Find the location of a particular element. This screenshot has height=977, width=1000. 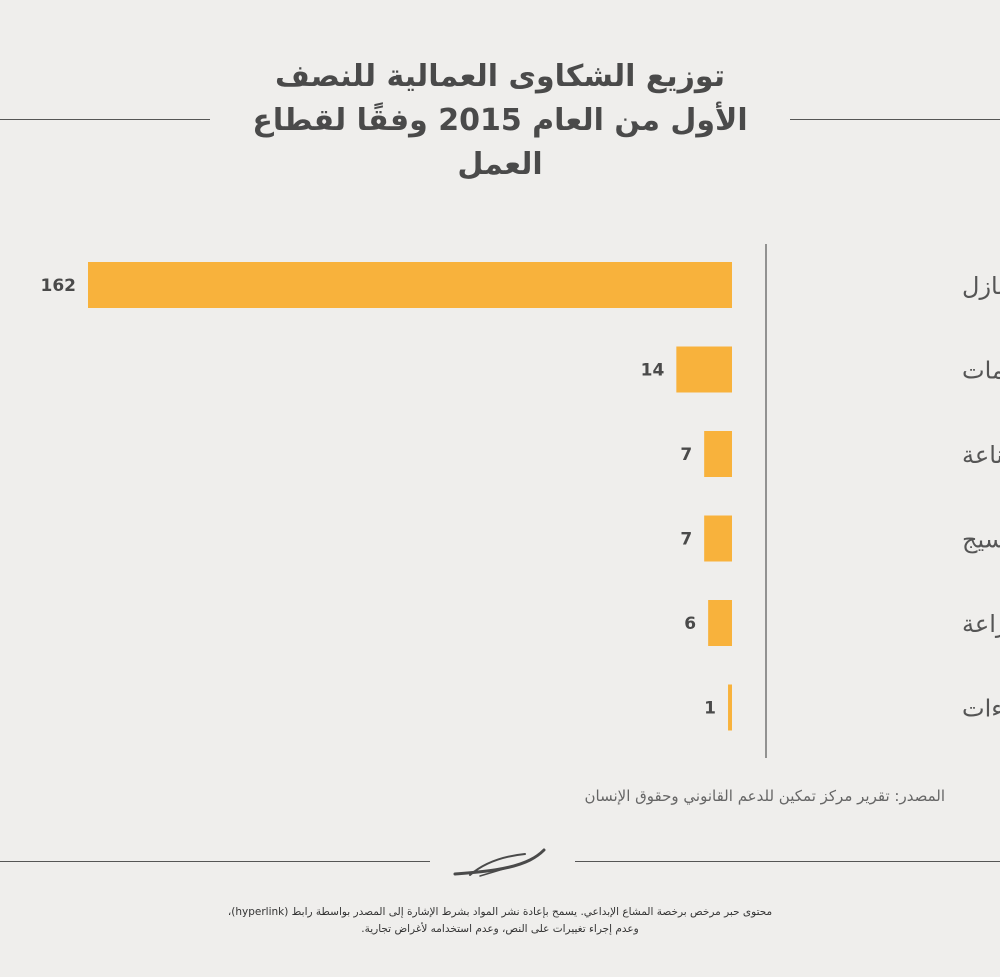

data-label: 14 is located at coordinates (653, 371).